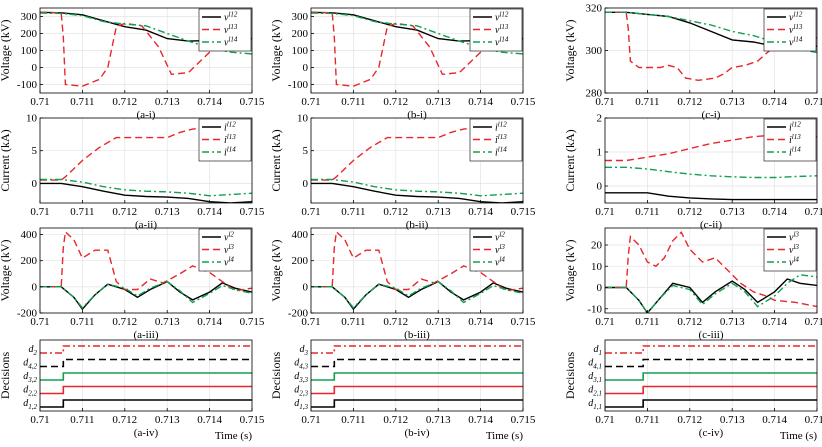 Image resolution: width=822 pixels, height=447 pixels. I want to click on y-tick-label: 200, so click(300, 261).